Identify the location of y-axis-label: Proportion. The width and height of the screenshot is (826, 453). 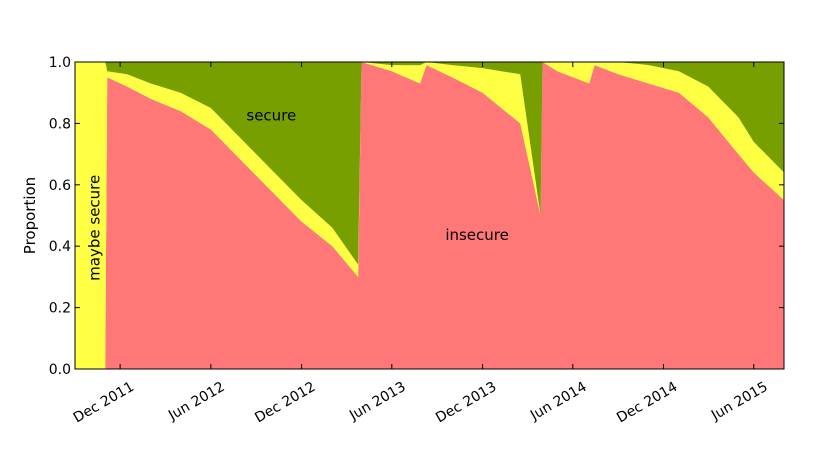
(30, 215).